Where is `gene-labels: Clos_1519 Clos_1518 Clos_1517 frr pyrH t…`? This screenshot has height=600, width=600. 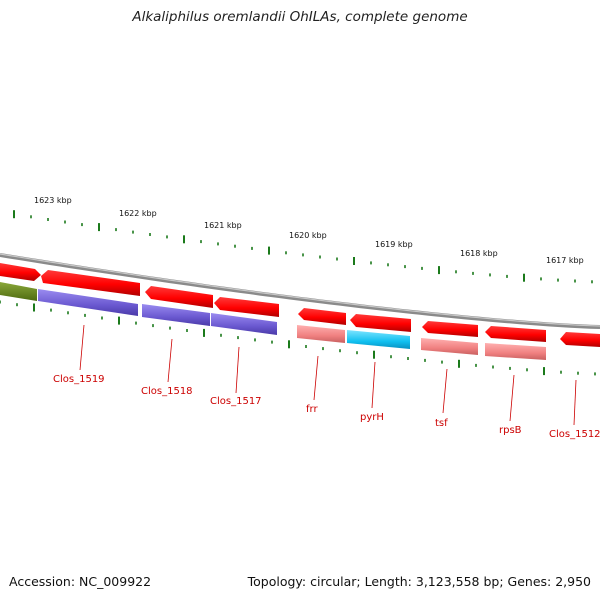
gene-labels: Clos_1519 Clos_1518 Clos_1517 frr pyrH t… is located at coordinates (326, 407).